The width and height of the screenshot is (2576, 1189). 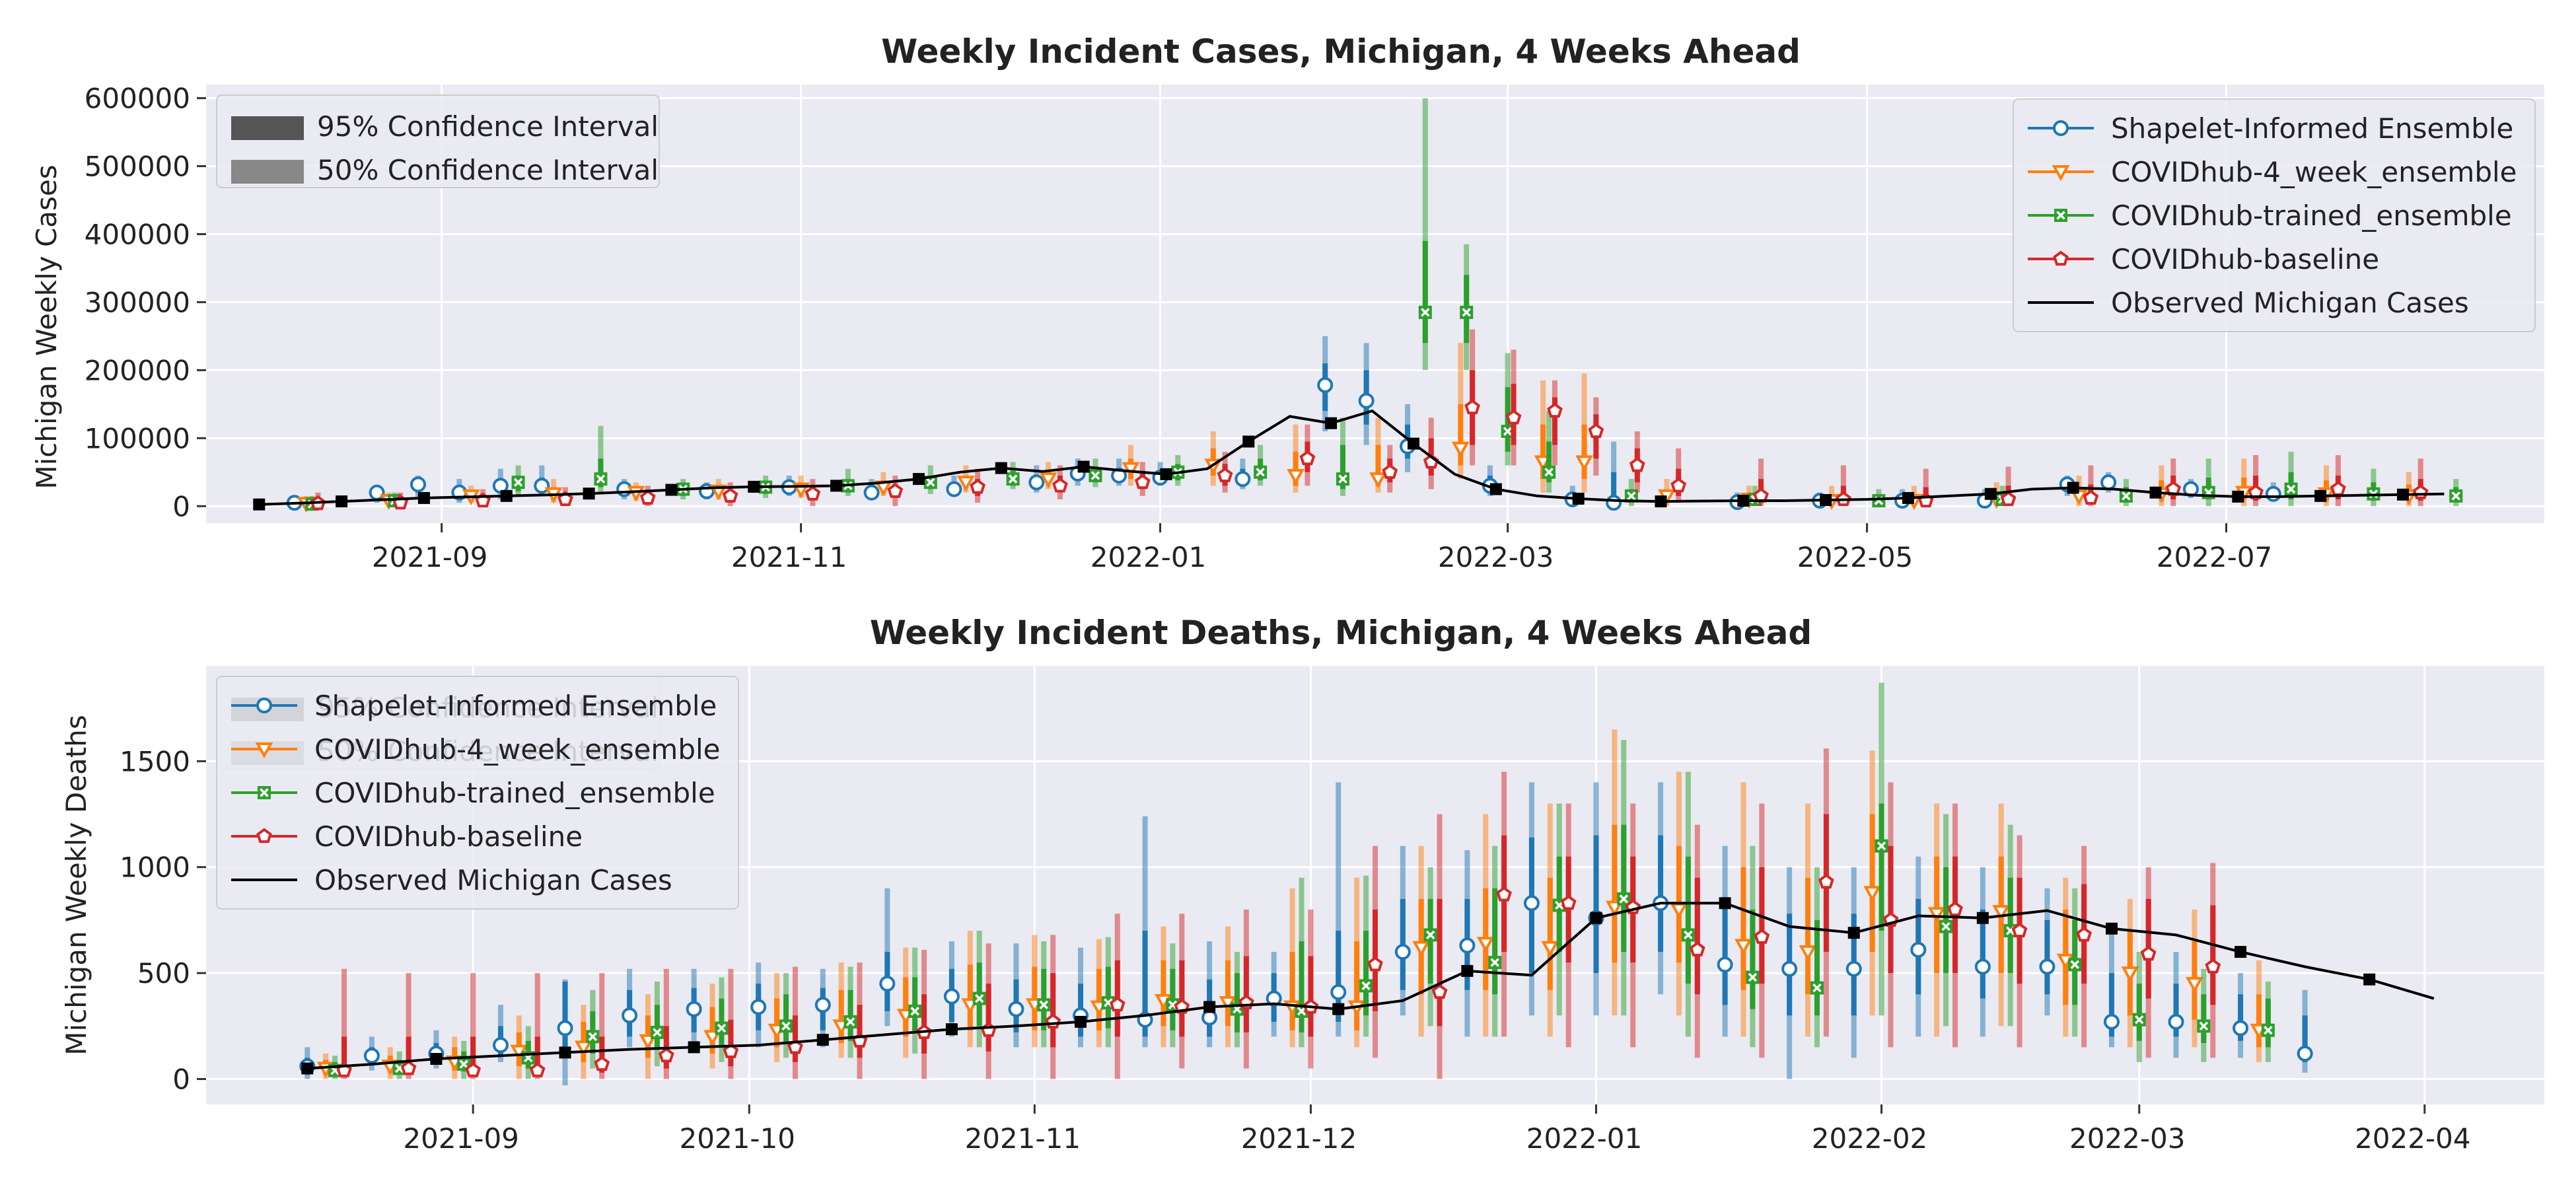 What do you see at coordinates (138, 302) in the screenshot?
I see `cases-ytick-label: 300000` at bounding box center [138, 302].